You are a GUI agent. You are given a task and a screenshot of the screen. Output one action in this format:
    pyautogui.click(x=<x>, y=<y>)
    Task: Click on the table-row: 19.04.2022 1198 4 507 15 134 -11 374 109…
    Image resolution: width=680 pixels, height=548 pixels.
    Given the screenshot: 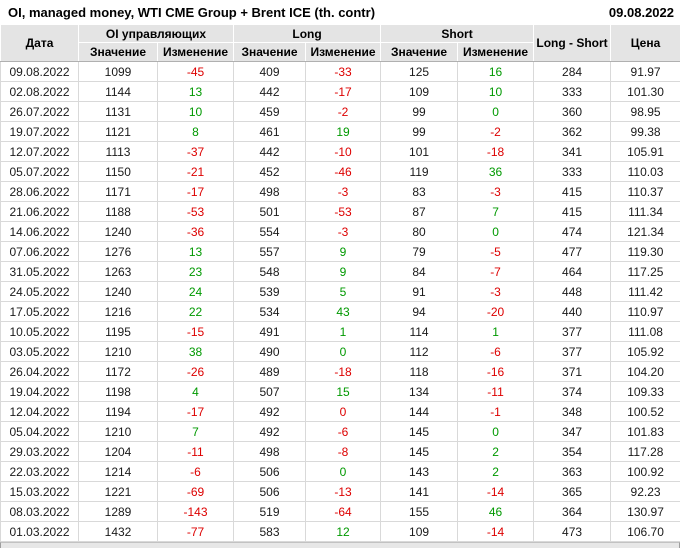 What is the action you would take?
    pyautogui.click(x=340, y=391)
    